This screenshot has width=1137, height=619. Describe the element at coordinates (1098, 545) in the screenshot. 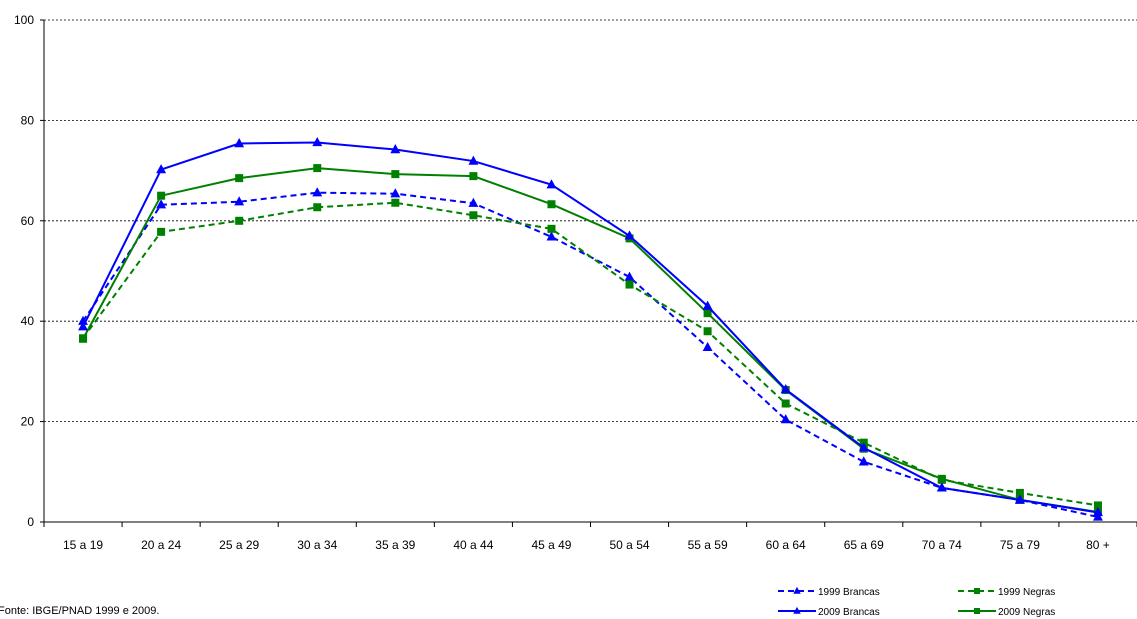

I see `x-tick-label: 80 +` at that location.